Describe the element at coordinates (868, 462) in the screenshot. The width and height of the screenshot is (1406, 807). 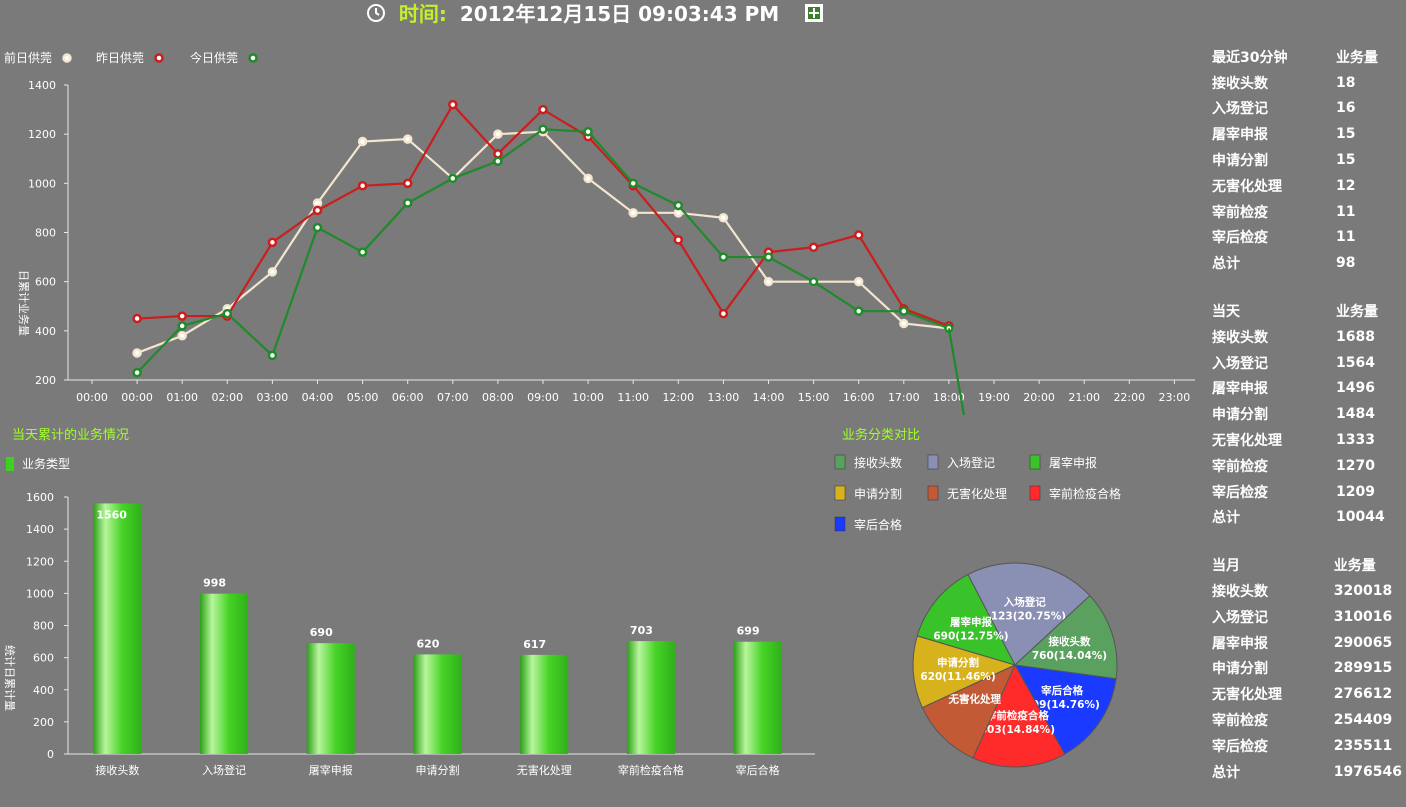
I see `legend-item: 接收头数` at that location.